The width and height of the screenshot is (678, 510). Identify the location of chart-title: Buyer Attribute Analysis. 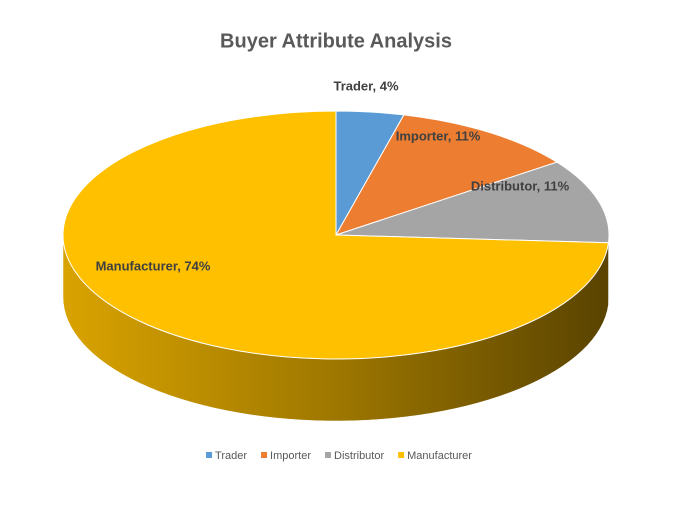
(336, 41).